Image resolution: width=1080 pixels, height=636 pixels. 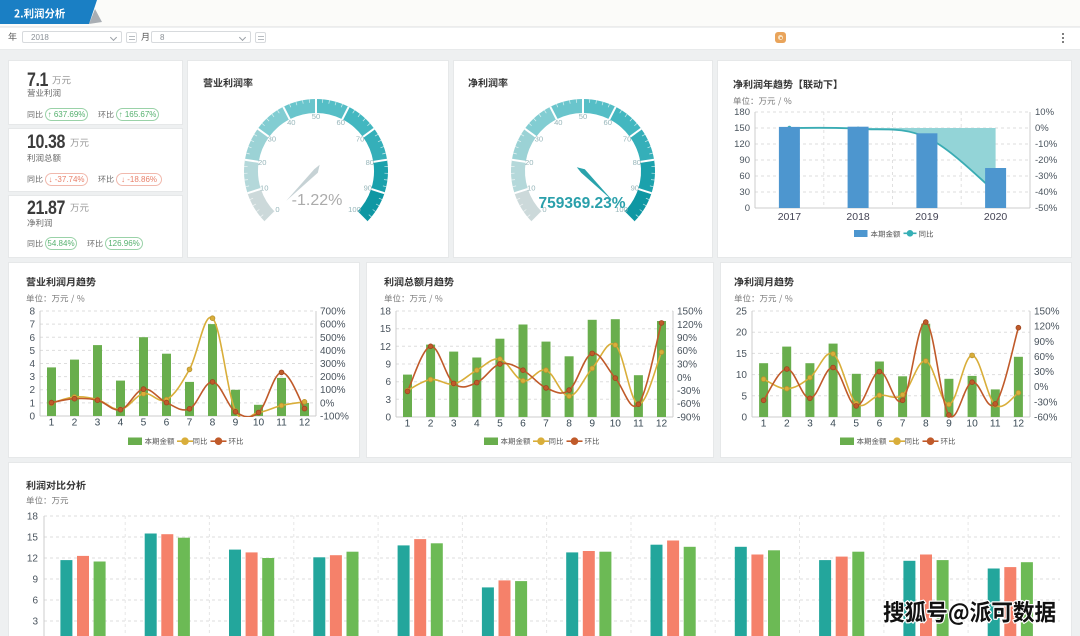 What do you see at coordinates (558, 122) in the screenshot?
I see `svg-text: 40` at bounding box center [558, 122].